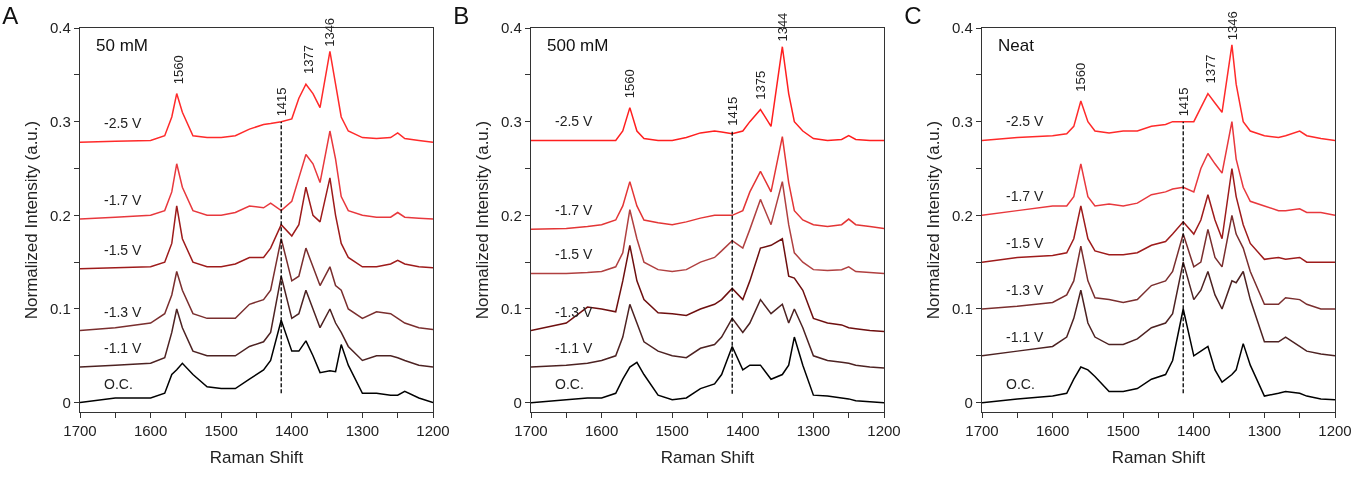 Image resolution: width=1355 pixels, height=486 pixels. Describe the element at coordinates (783, 27) in the screenshot. I see `annotation: 1344` at that location.